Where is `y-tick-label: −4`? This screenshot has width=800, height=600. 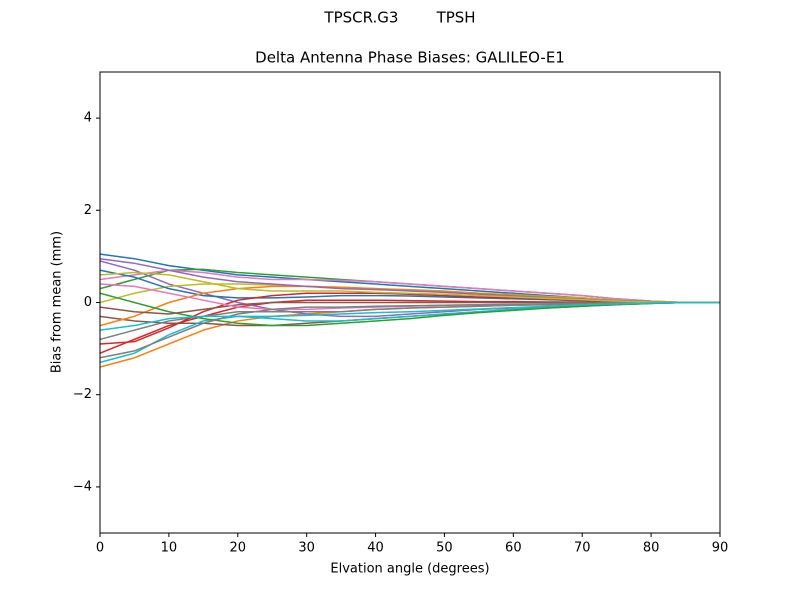
y-tick-label: −4 is located at coordinates (82, 486).